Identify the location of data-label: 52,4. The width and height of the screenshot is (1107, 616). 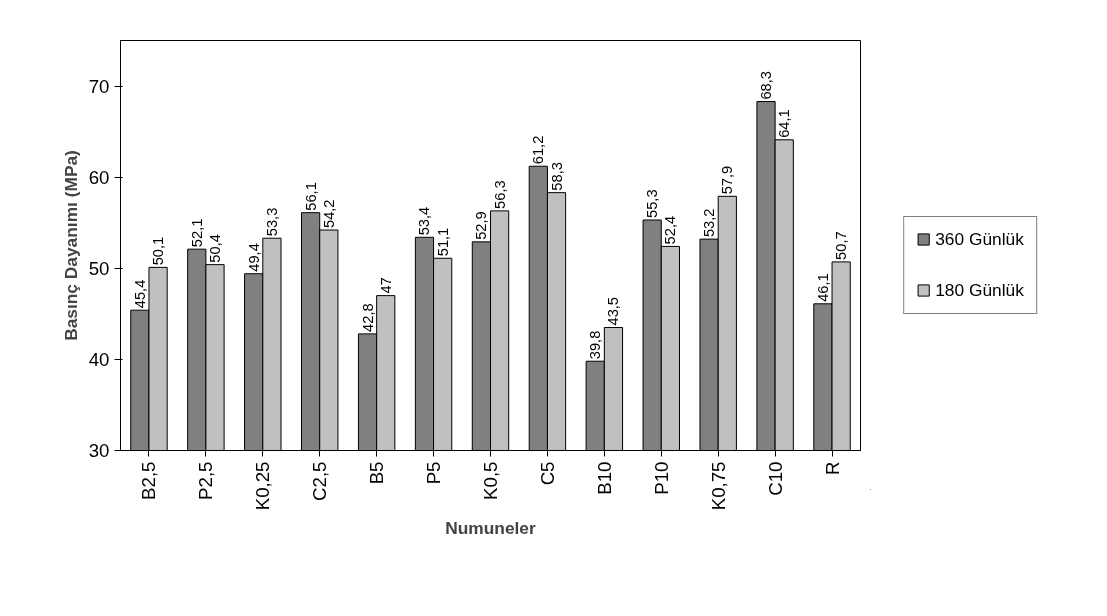
(670, 230).